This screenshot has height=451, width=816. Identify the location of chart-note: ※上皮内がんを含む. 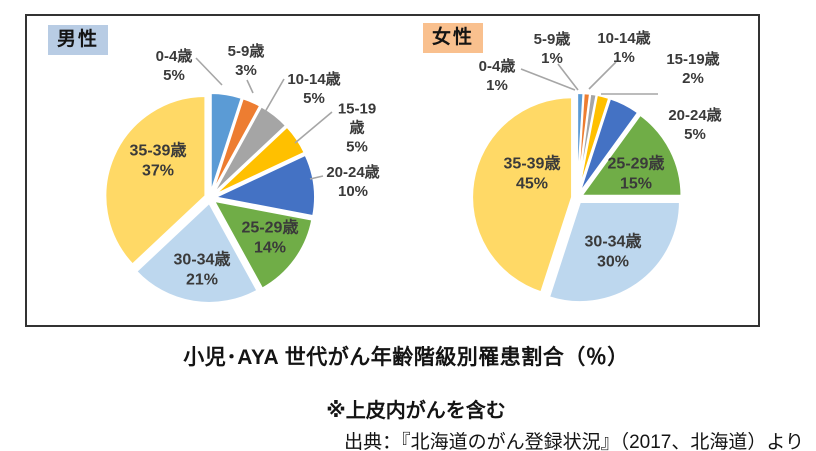
(416, 411).